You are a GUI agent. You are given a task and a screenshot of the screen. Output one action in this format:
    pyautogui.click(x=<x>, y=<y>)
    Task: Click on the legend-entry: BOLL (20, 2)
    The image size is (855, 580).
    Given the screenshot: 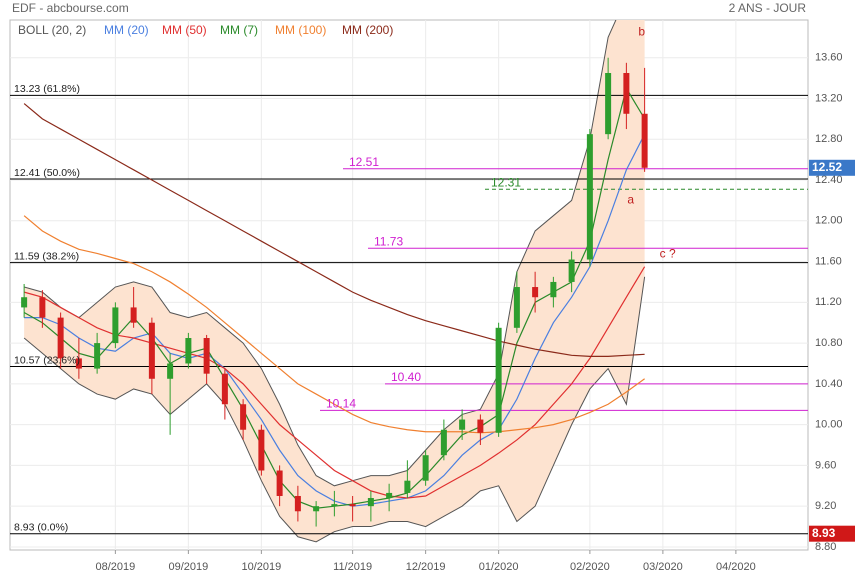 What is the action you would take?
    pyautogui.click(x=52, y=30)
    